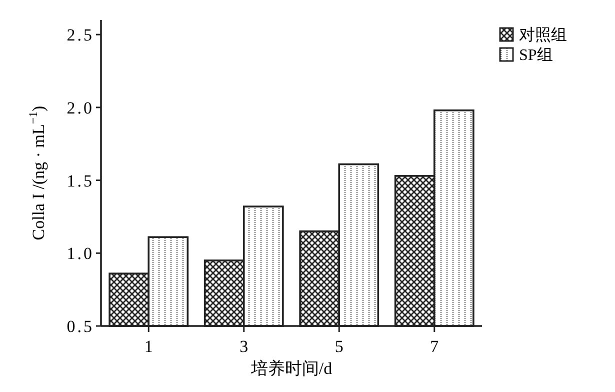 This screenshot has height=392, width=615. What do you see at coordinates (536, 55) in the screenshot?
I see `legend-label: SP组` at bounding box center [536, 55].